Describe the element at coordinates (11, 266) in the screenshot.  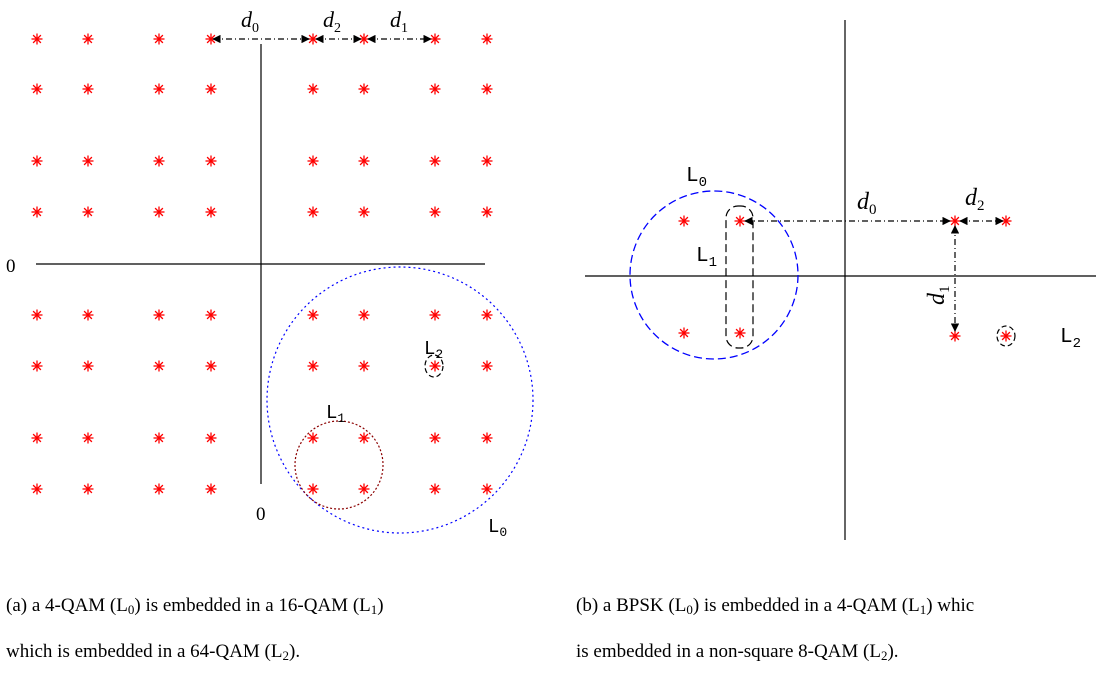
I see `panel-a-origin-left-label: 0` at that location.